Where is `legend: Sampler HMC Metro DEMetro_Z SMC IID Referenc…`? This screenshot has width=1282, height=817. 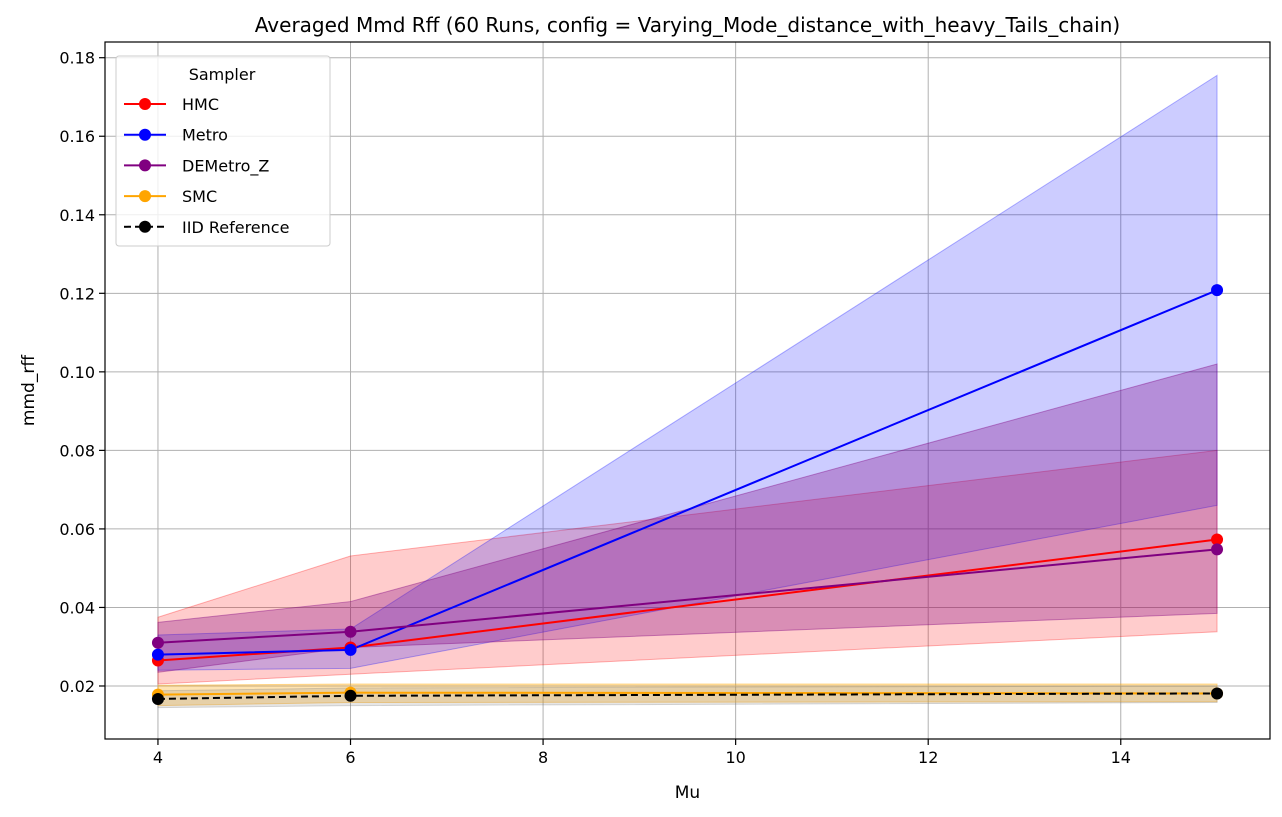
legend: Sampler HMC Metro DEMetro_Z SMC IID Referenc… is located at coordinates (223, 151).